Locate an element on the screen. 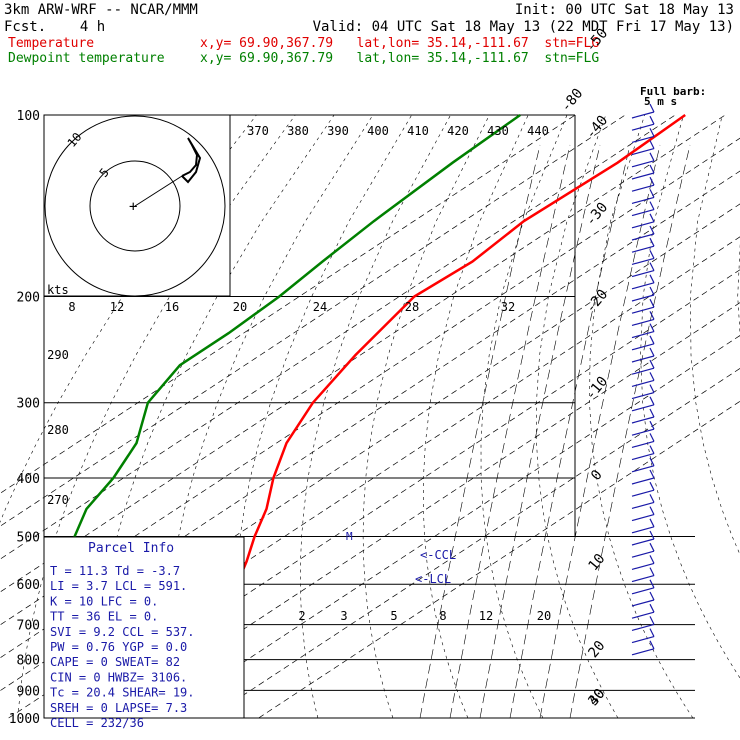 This screenshot has width=740, height=740. parcel-row: Tc = 20.4 SHEAR= 19. is located at coordinates (122, 693).